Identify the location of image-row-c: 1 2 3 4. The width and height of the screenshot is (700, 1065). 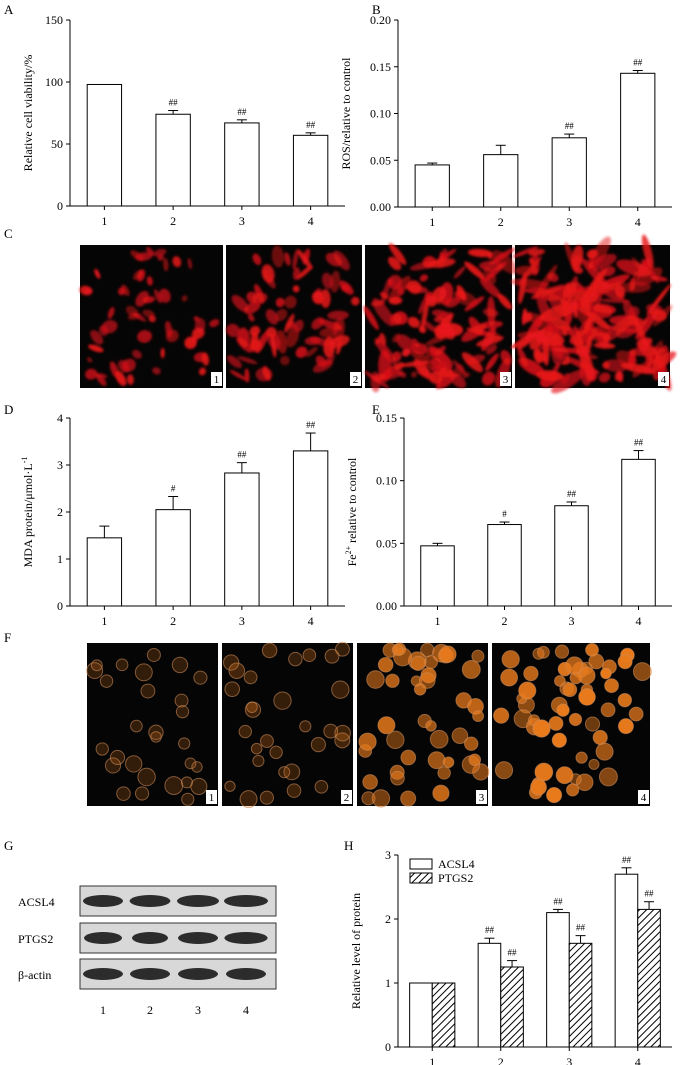
(378, 314).